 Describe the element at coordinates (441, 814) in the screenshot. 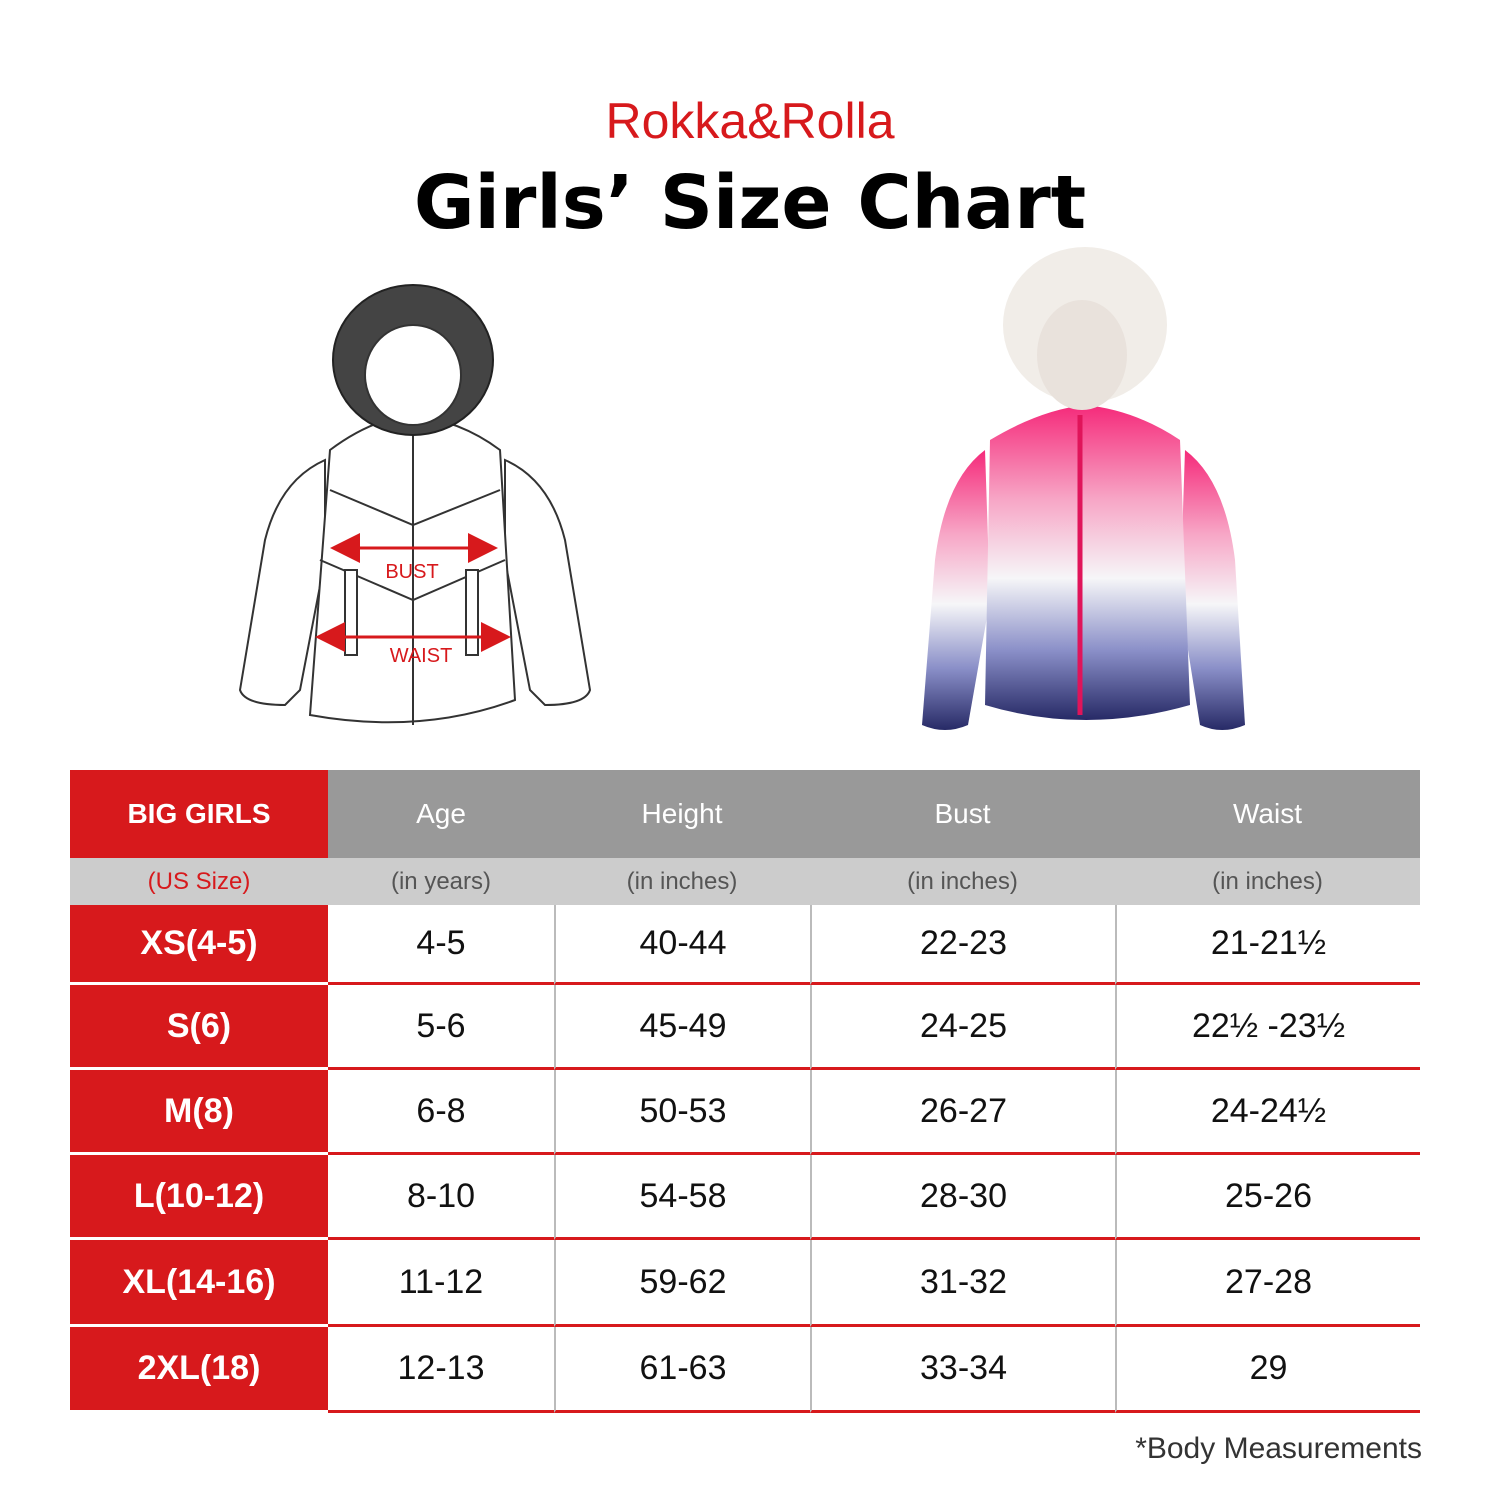

I see `header-cell: Age` at that location.